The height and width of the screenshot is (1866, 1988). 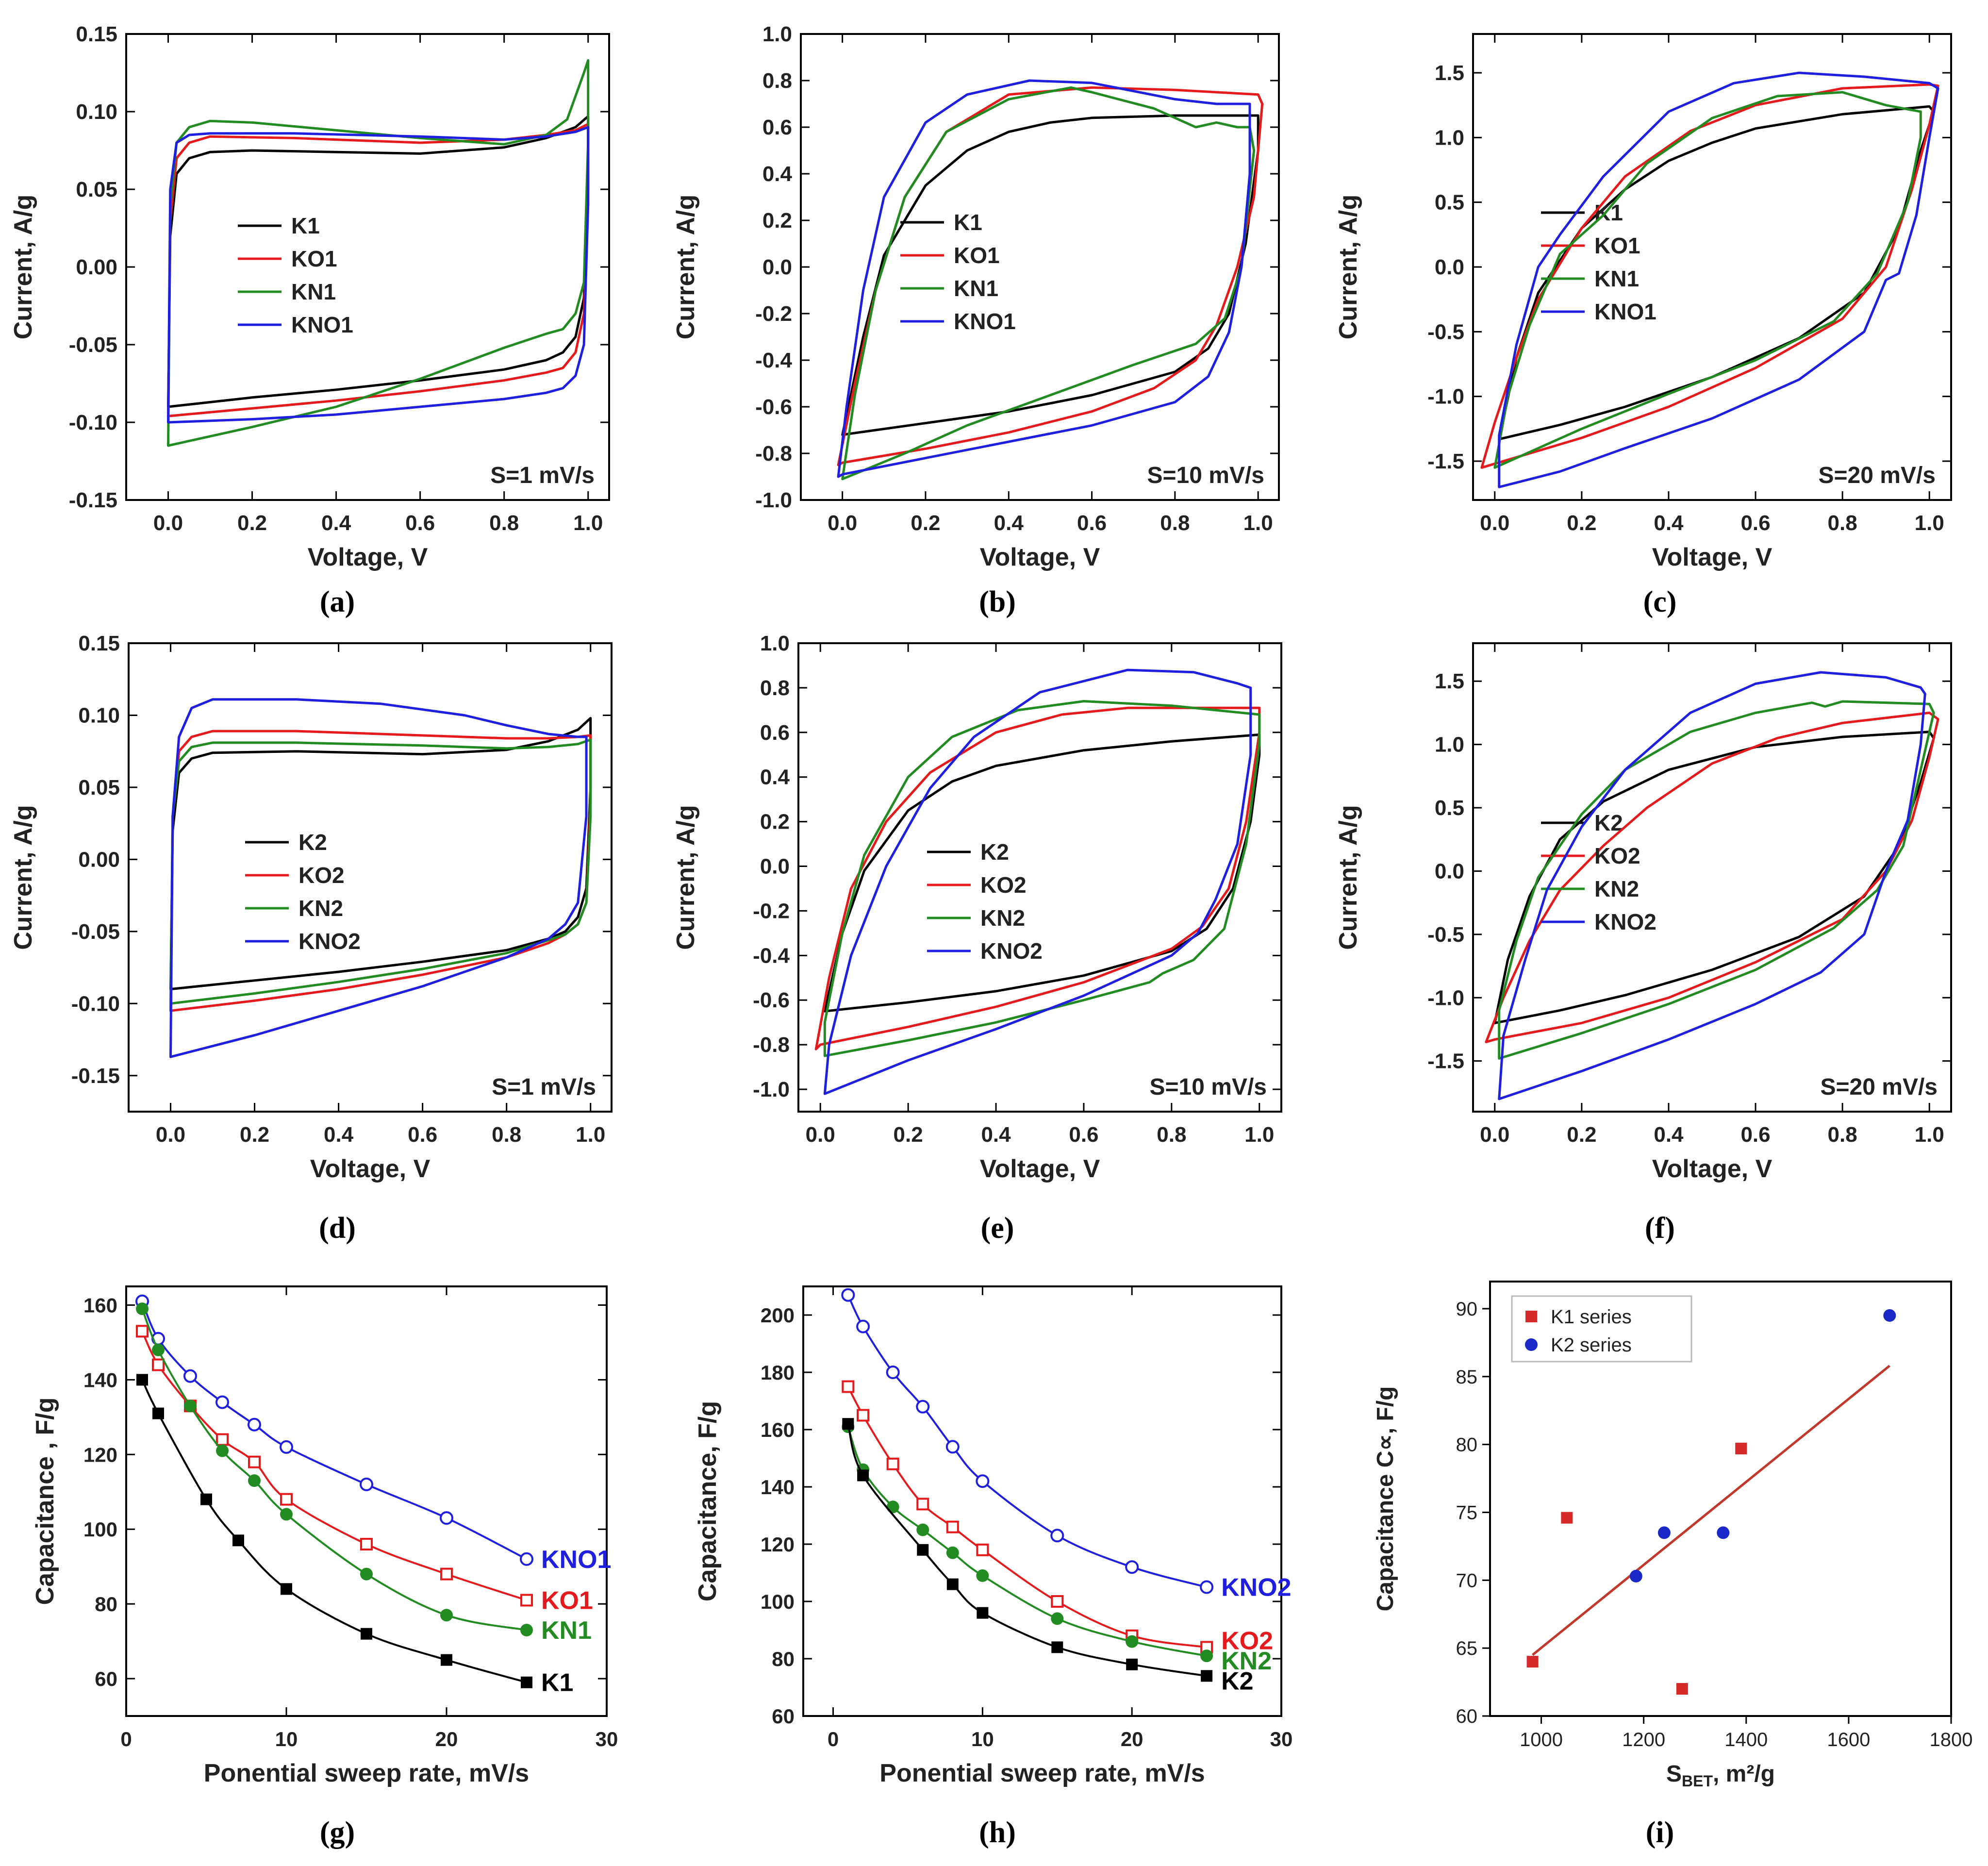 What do you see at coordinates (1450, 681) in the screenshot?
I see `y-tick-label: 1.5` at bounding box center [1450, 681].